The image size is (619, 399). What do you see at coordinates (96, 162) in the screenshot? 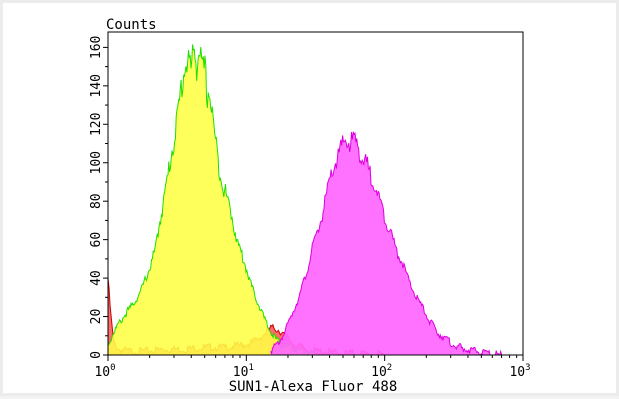
I see `y-tick-label: 100` at bounding box center [96, 162].